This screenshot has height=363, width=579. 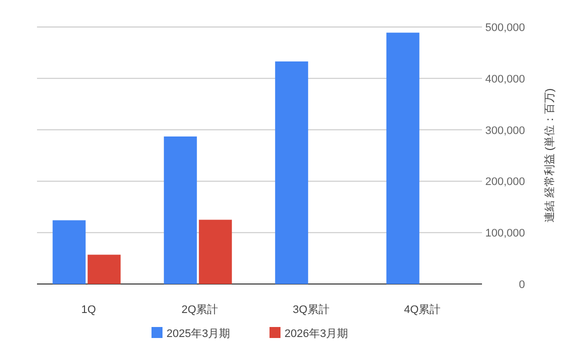 I want to click on x-tick-label: 1Q, so click(x=88, y=310).